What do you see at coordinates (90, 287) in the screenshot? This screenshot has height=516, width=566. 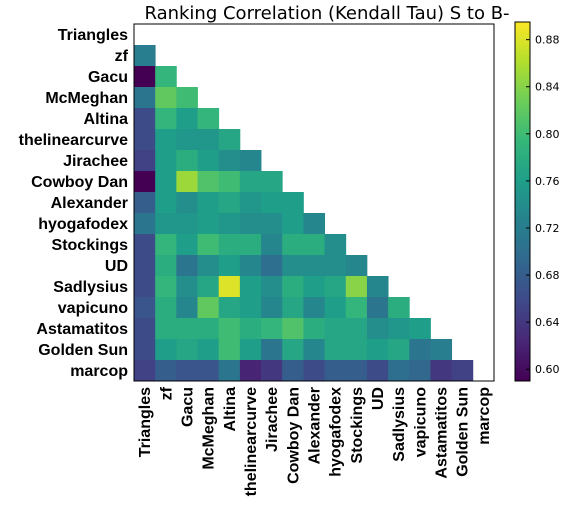 I see `y-tick-label: Sadlysius` at bounding box center [90, 287].